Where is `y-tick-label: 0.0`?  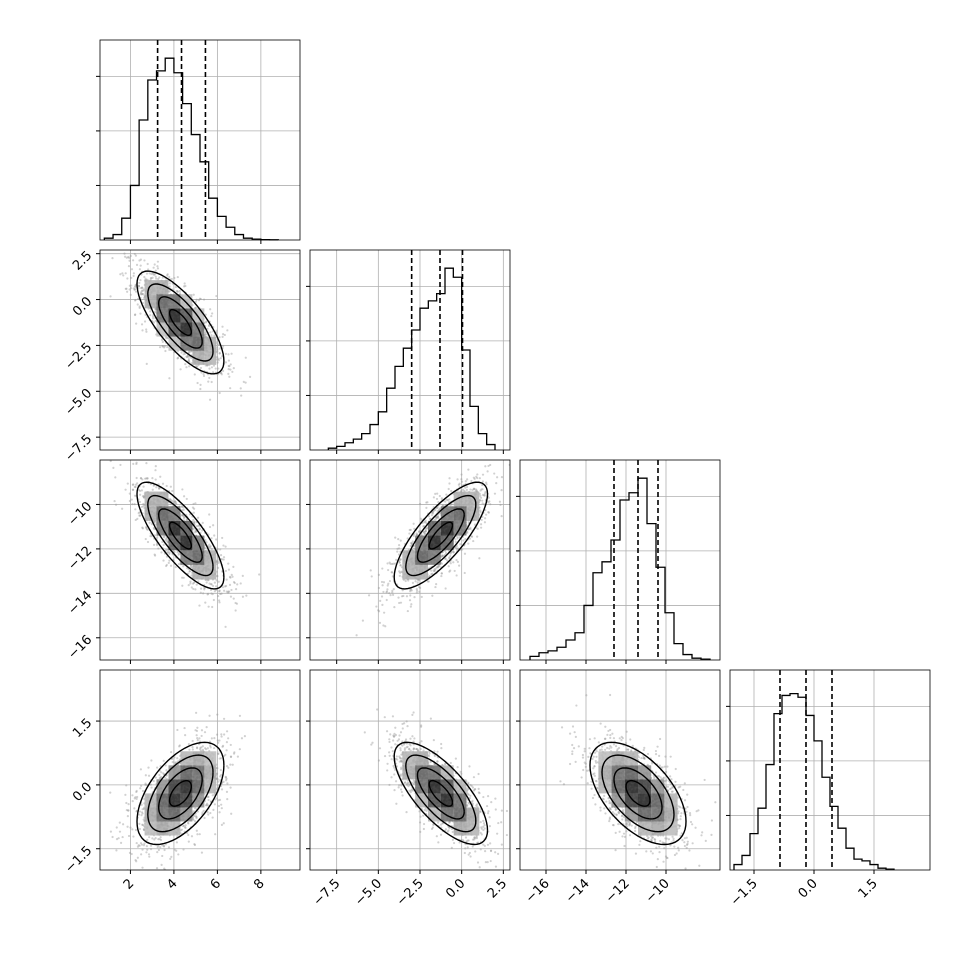
y-tick-label: 0.0 is located at coordinates (82, 306).